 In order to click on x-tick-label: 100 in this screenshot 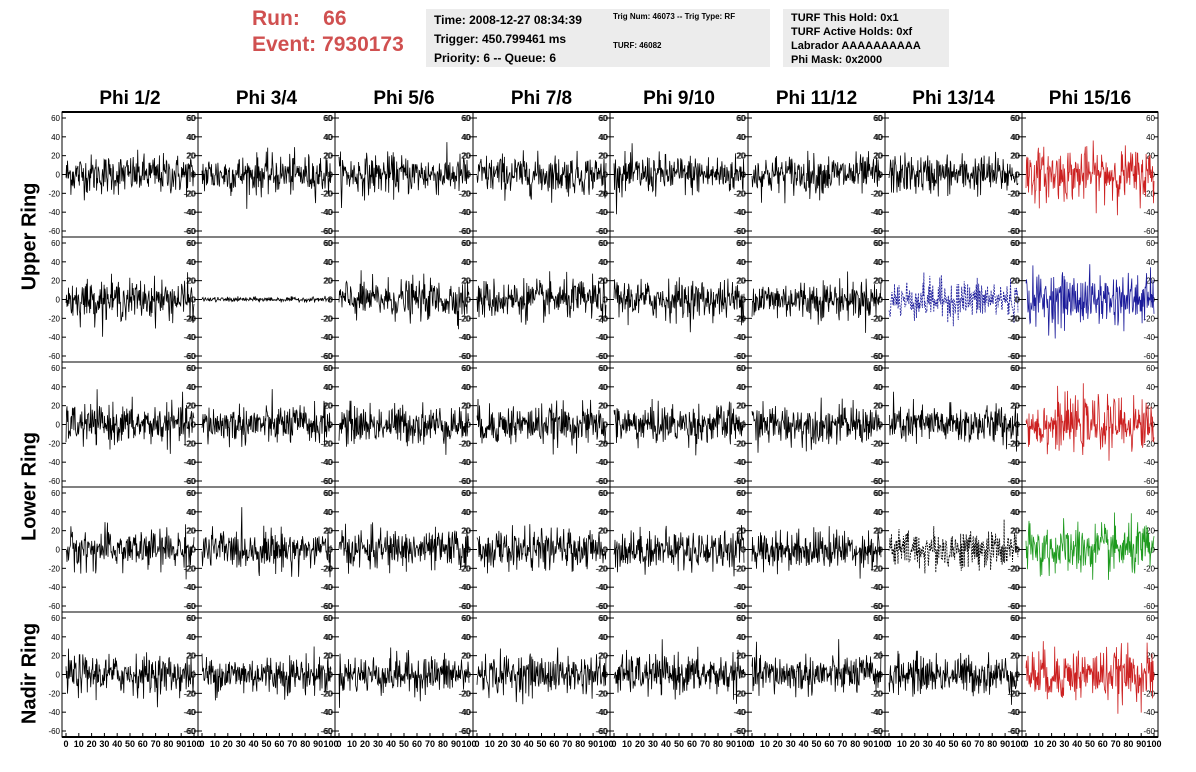, I will do `click(193, 744)`.